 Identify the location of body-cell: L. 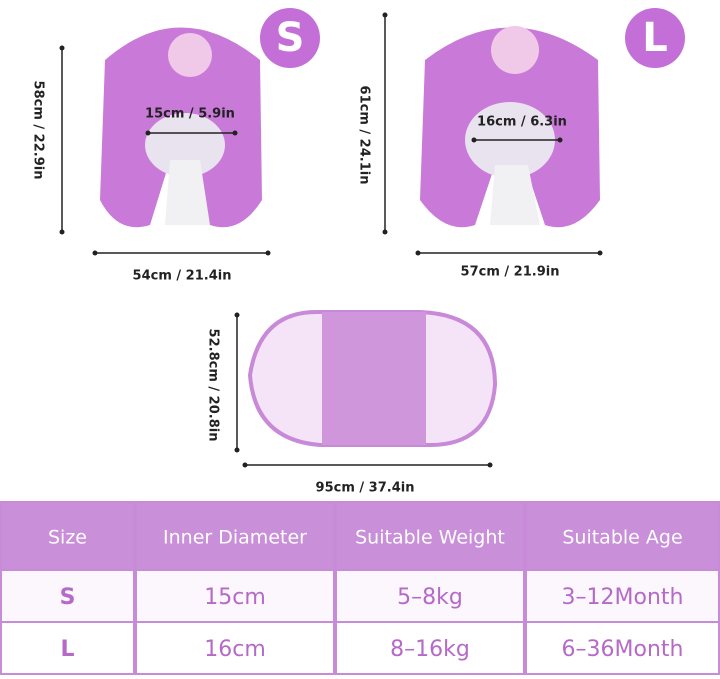
(67, 649).